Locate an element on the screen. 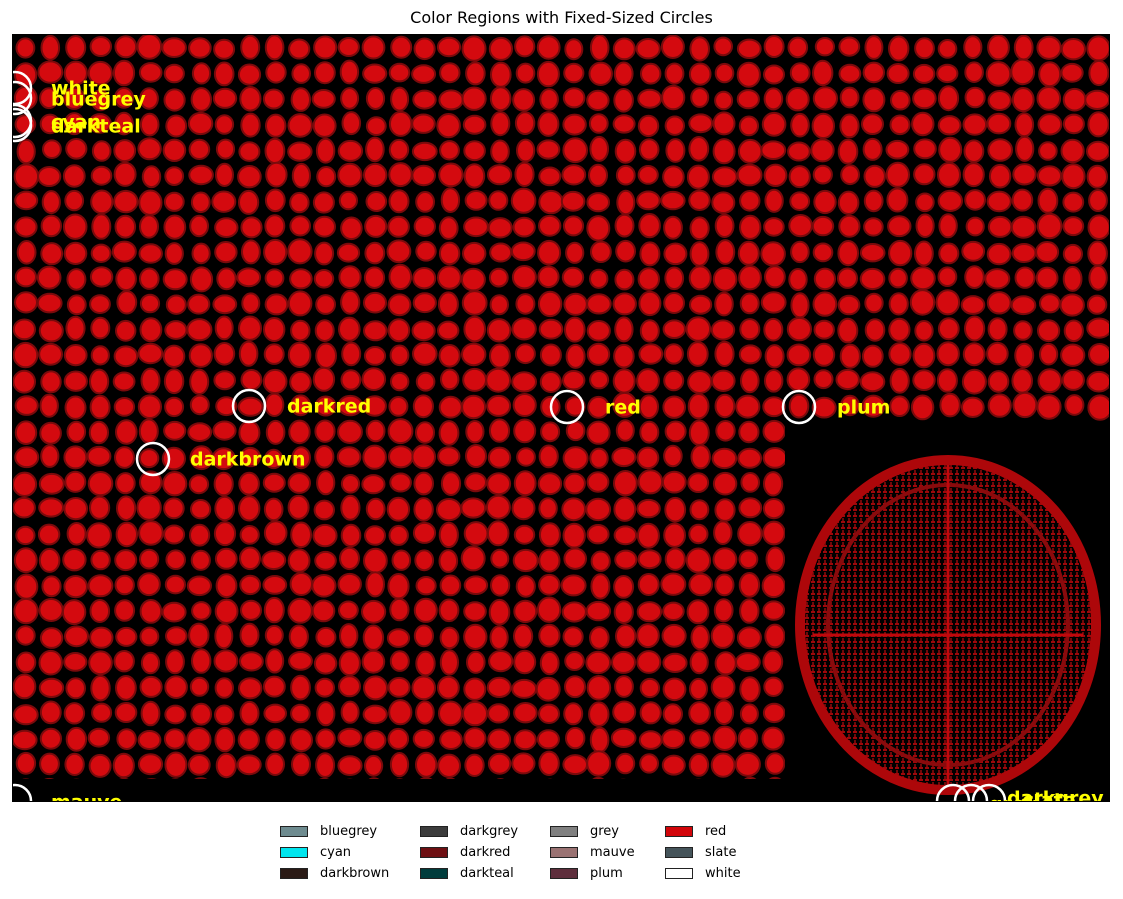 This screenshot has height=899, width=1123. marker-label-darkgrey: darkgrey is located at coordinates (1055, 795).